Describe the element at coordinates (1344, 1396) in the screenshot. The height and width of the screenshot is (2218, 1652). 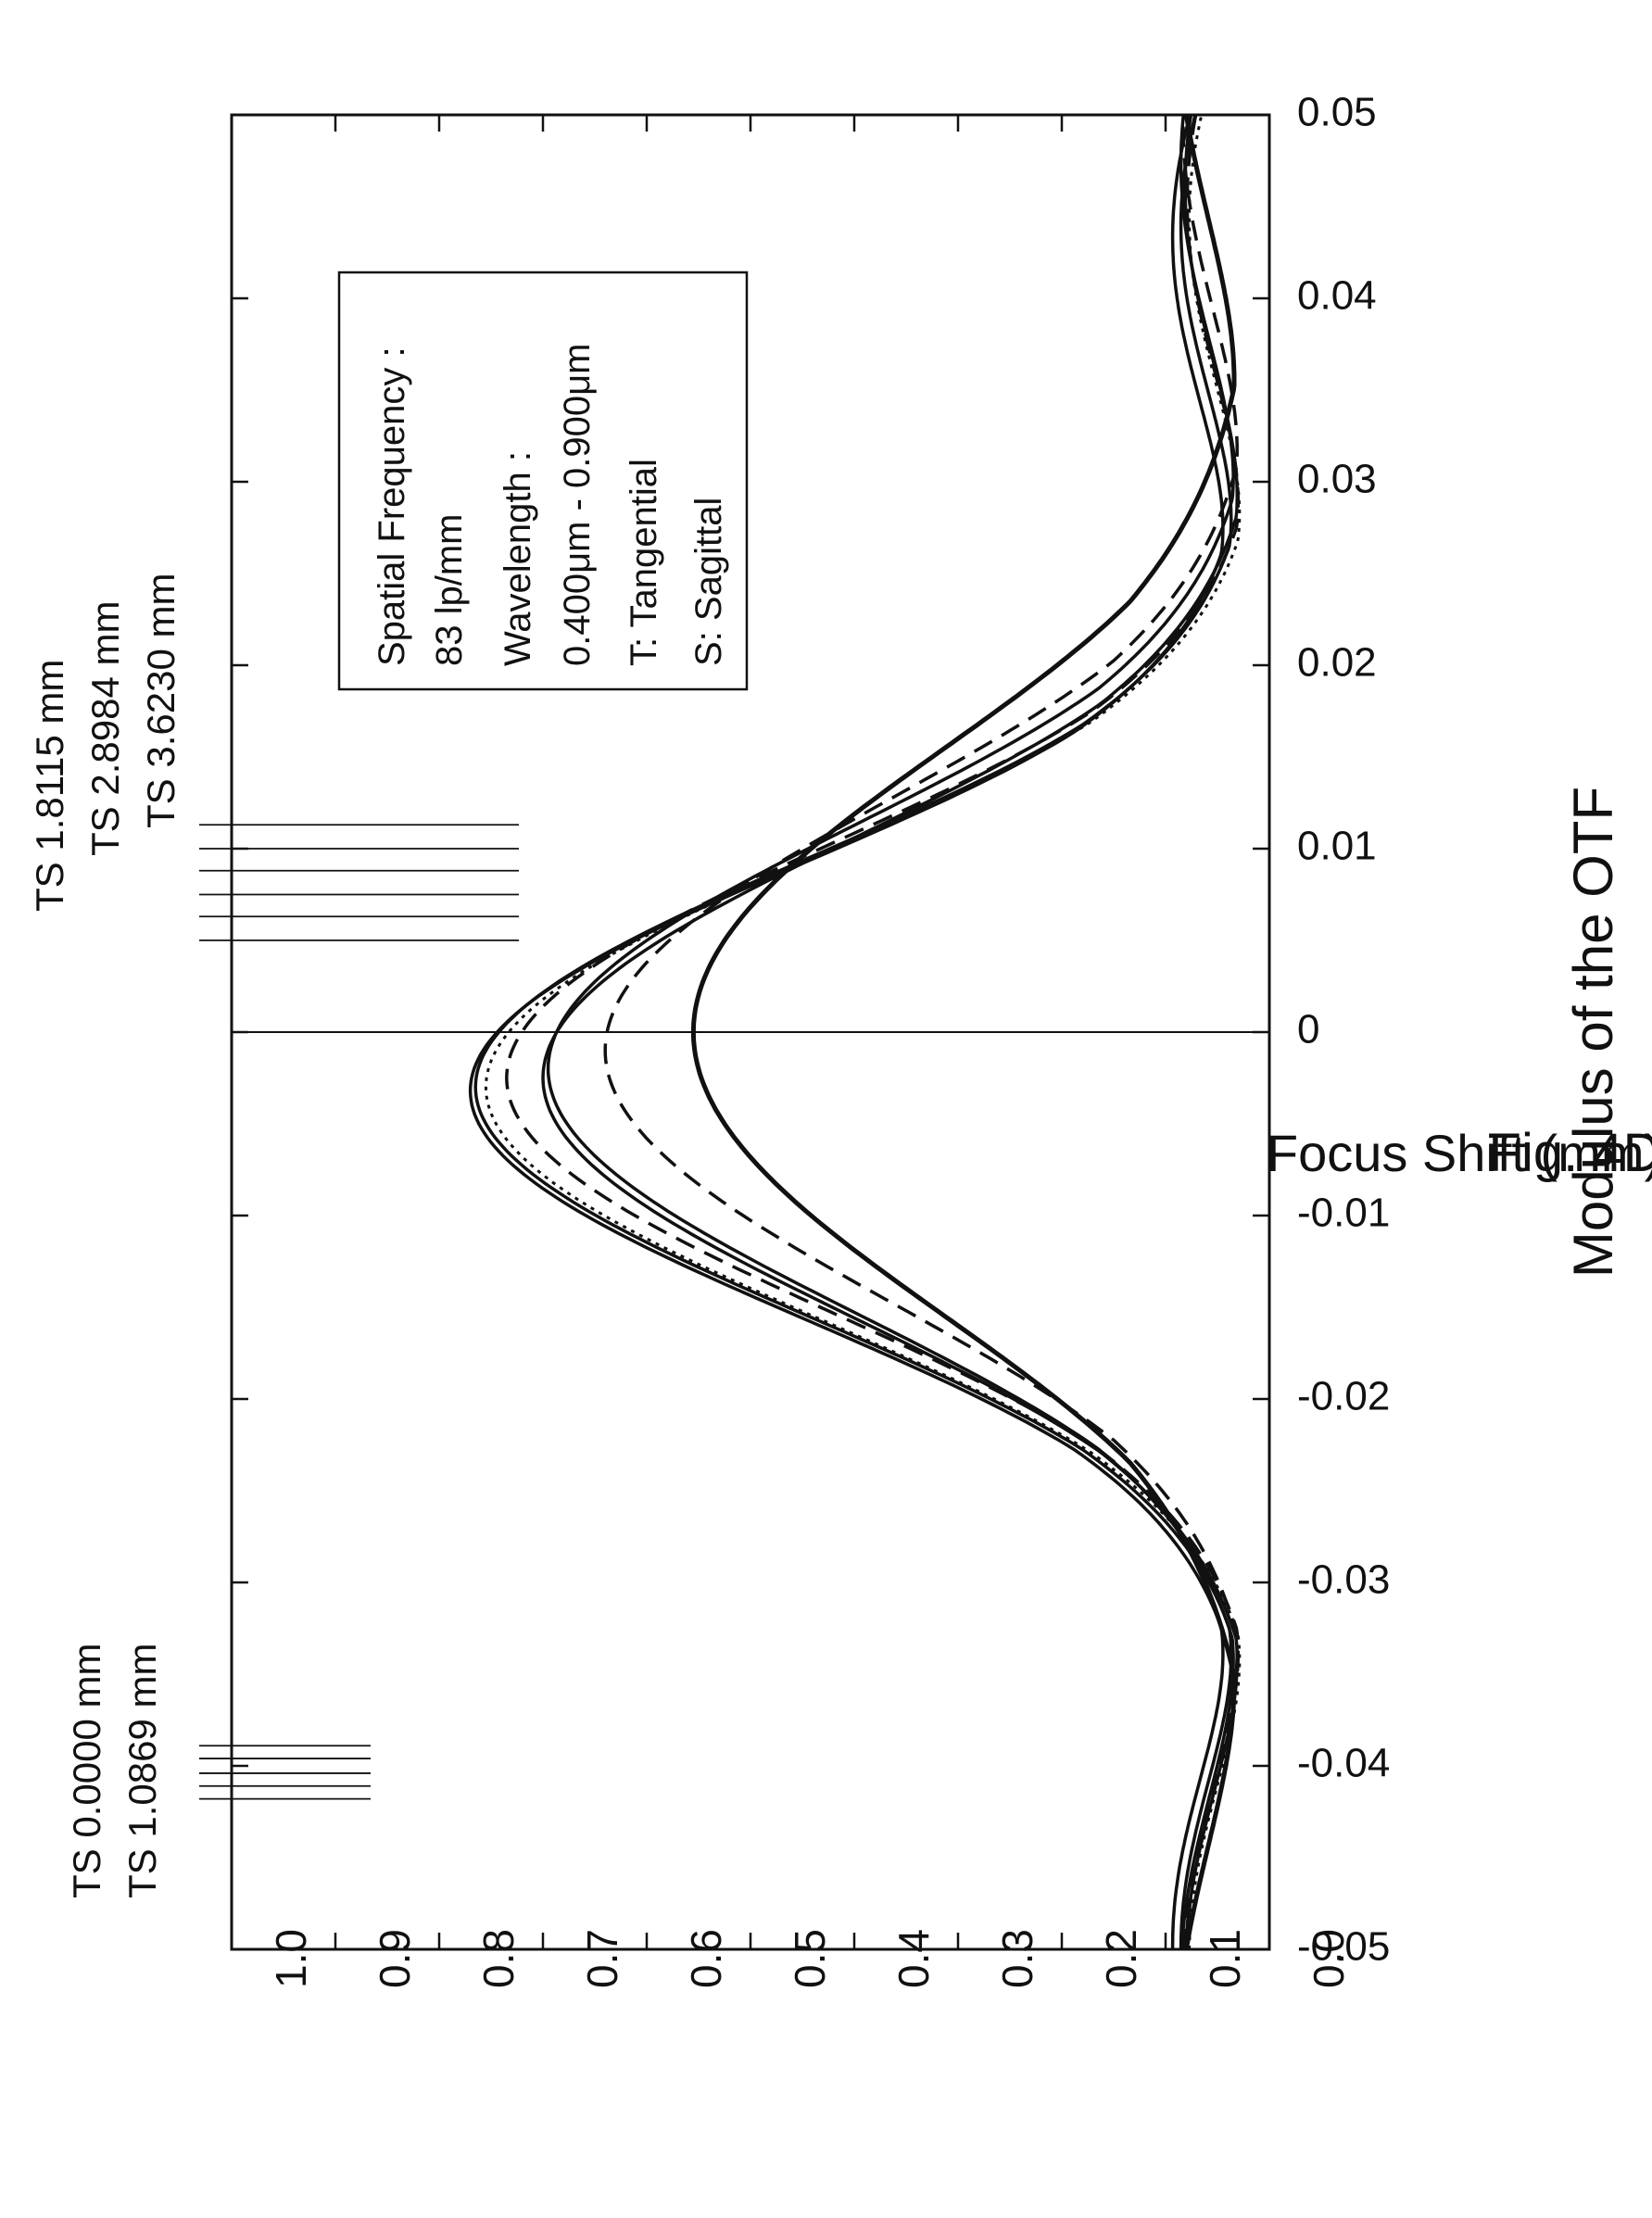
I see `x-tick-label: -0.02` at that location.